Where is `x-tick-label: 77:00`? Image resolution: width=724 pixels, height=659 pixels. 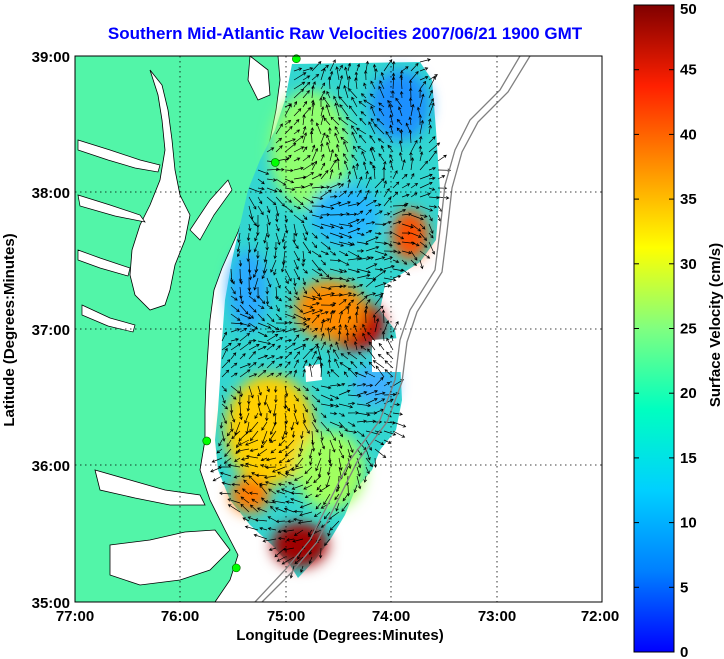
x-tick-label: 77:00 is located at coordinates (75, 616).